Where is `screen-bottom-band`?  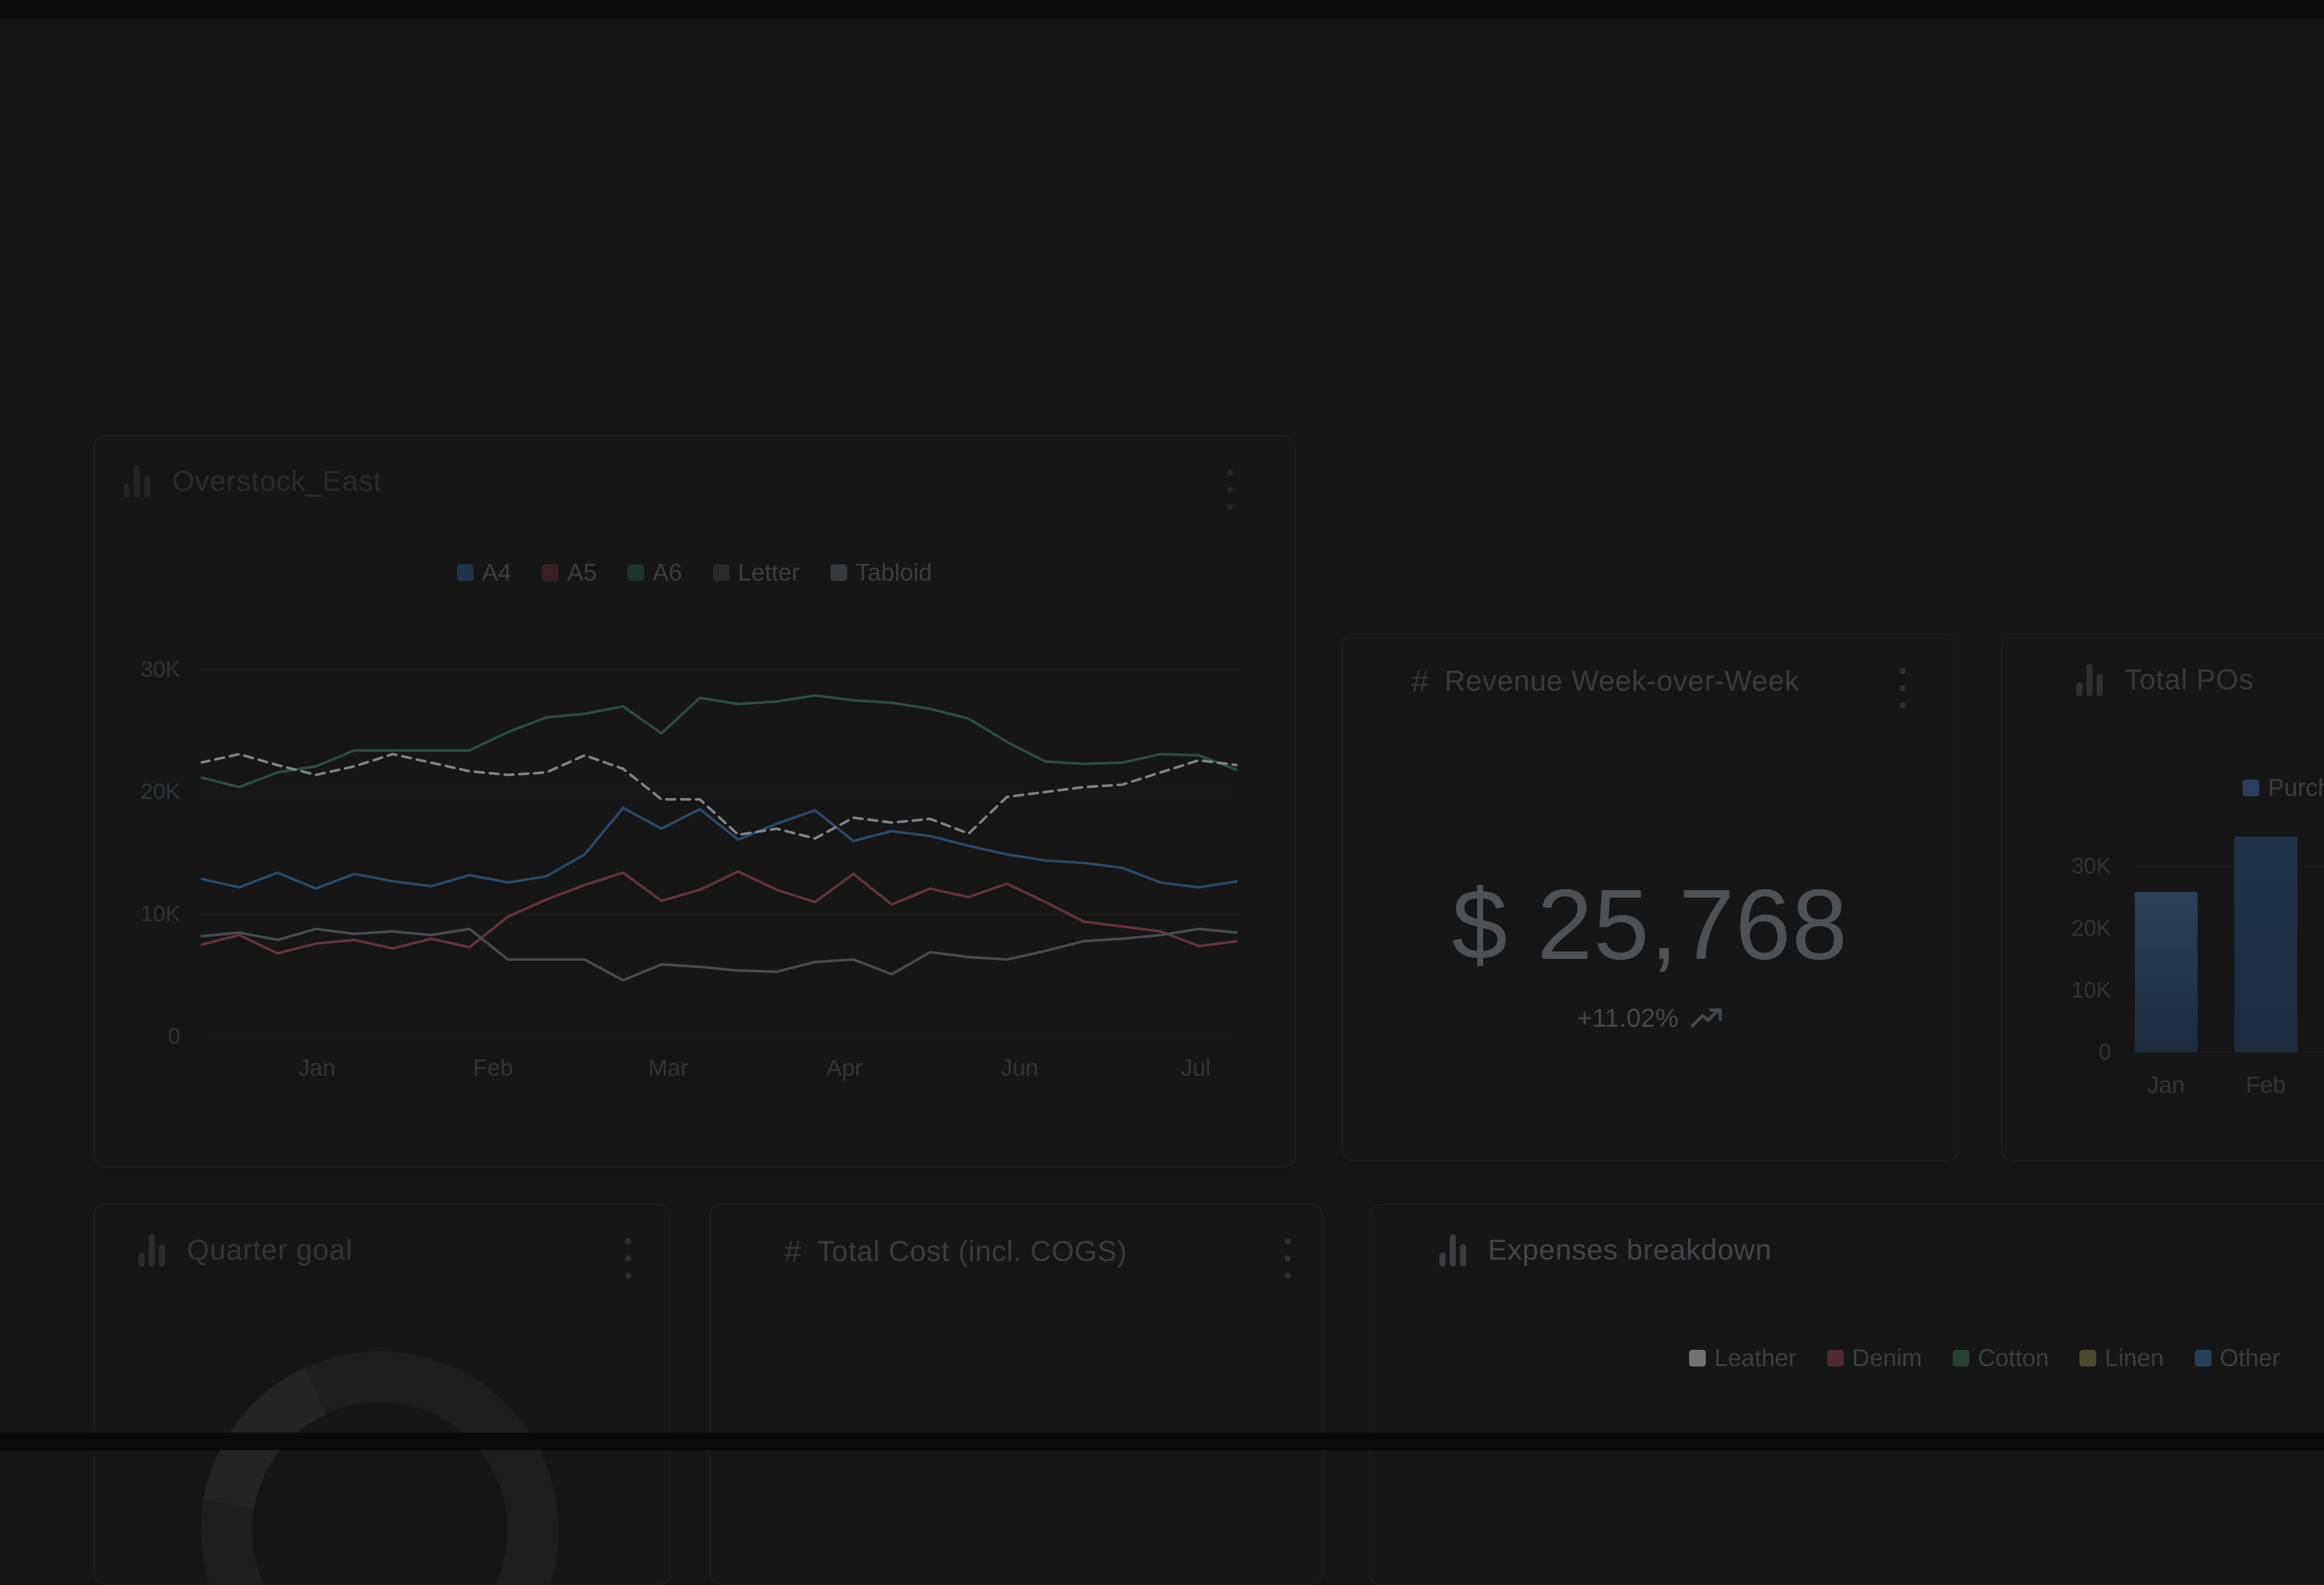 screen-bottom-band is located at coordinates (1162, 1441).